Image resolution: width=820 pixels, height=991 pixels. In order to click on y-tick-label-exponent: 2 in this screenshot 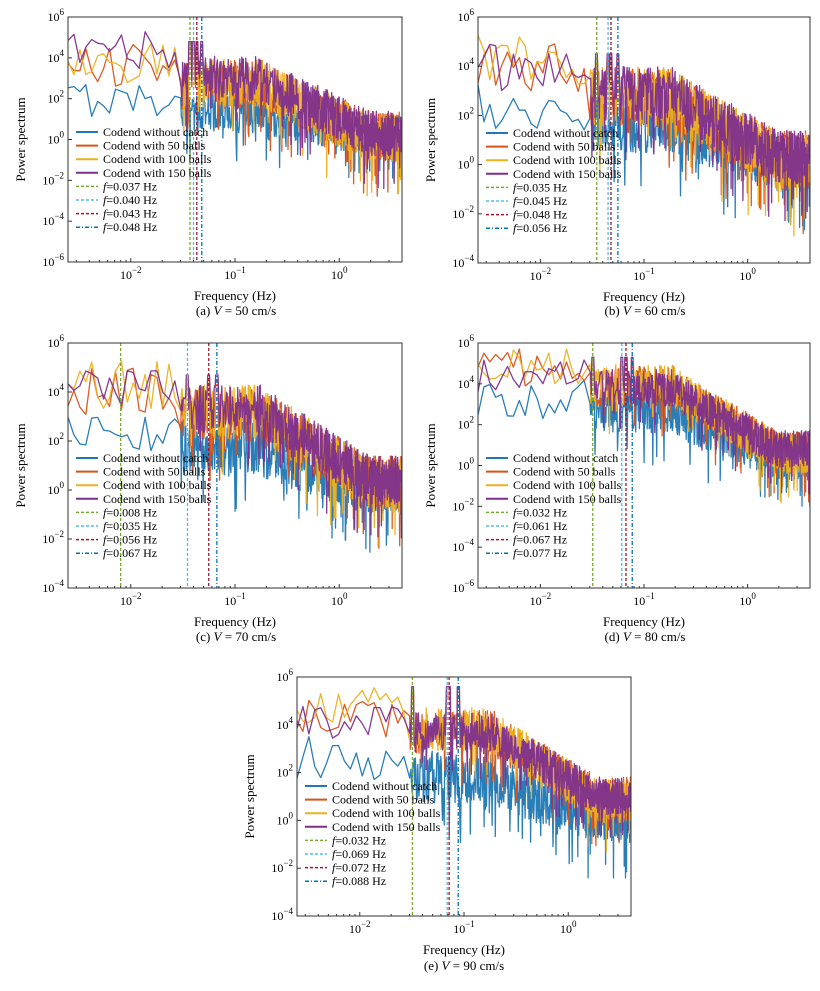, I will do `click(62, 94)`.